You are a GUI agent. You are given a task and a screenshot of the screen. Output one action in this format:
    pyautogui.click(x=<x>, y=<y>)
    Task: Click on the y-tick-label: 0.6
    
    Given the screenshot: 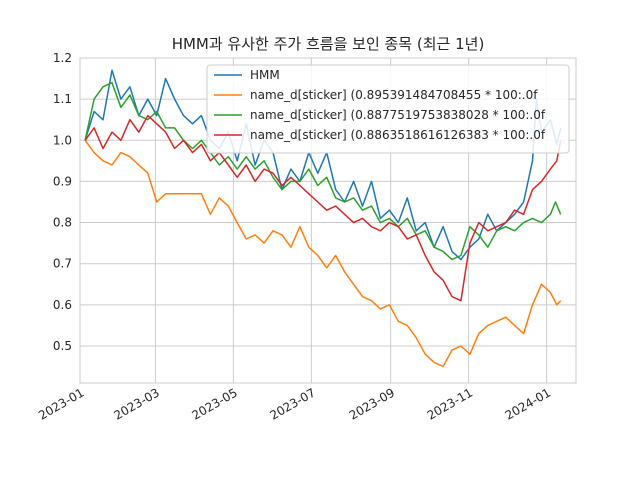 What is the action you would take?
    pyautogui.click(x=62, y=305)
    